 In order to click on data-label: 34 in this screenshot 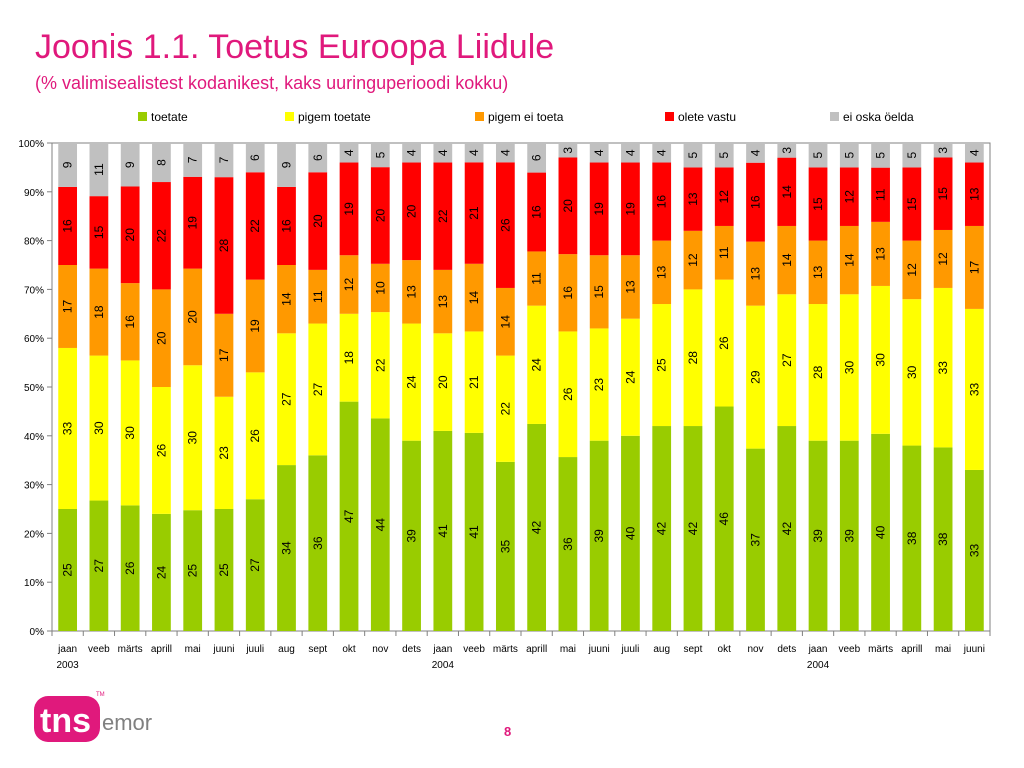, I will do `click(287, 548)`.